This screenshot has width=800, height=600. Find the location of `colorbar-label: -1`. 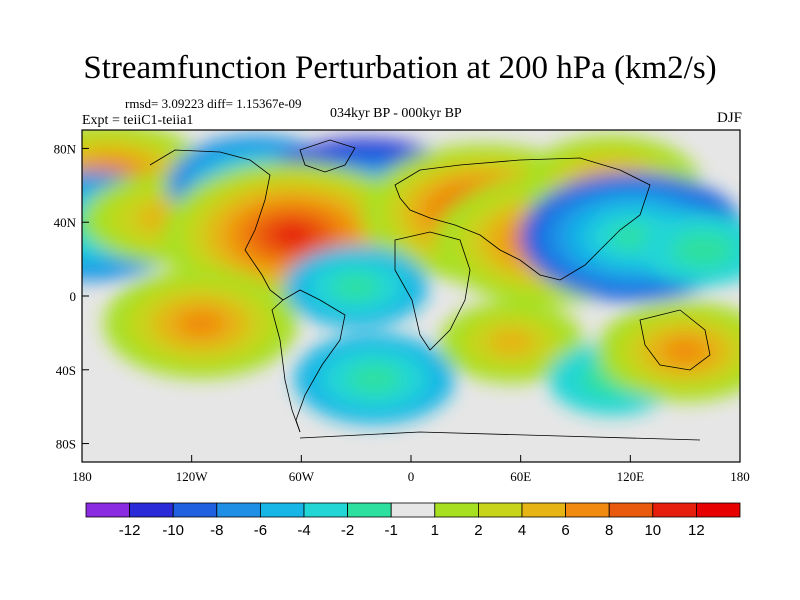

colorbar-label: -1 is located at coordinates (391, 530).